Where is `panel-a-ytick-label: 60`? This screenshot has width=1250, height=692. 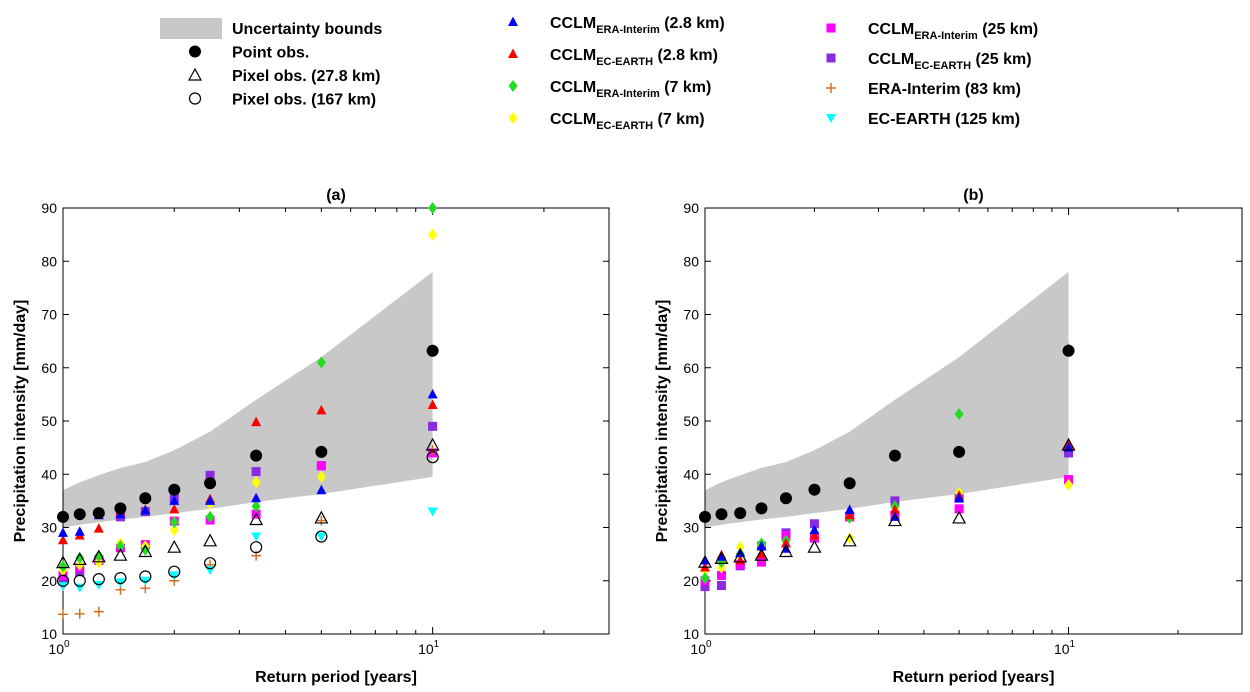 panel-a-ytick-label: 60 is located at coordinates (49, 368).